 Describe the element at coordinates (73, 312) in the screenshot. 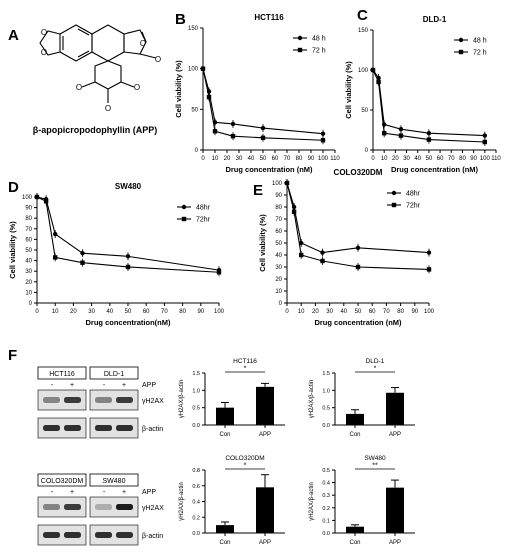

I see `x-tick-label: 20` at that location.